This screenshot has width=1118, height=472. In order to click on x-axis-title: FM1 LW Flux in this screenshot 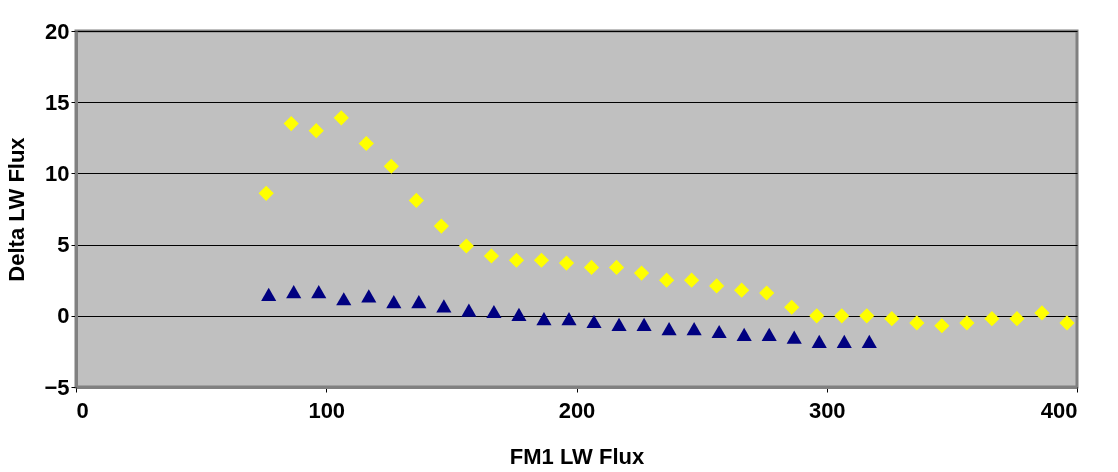, I will do `click(577, 456)`.